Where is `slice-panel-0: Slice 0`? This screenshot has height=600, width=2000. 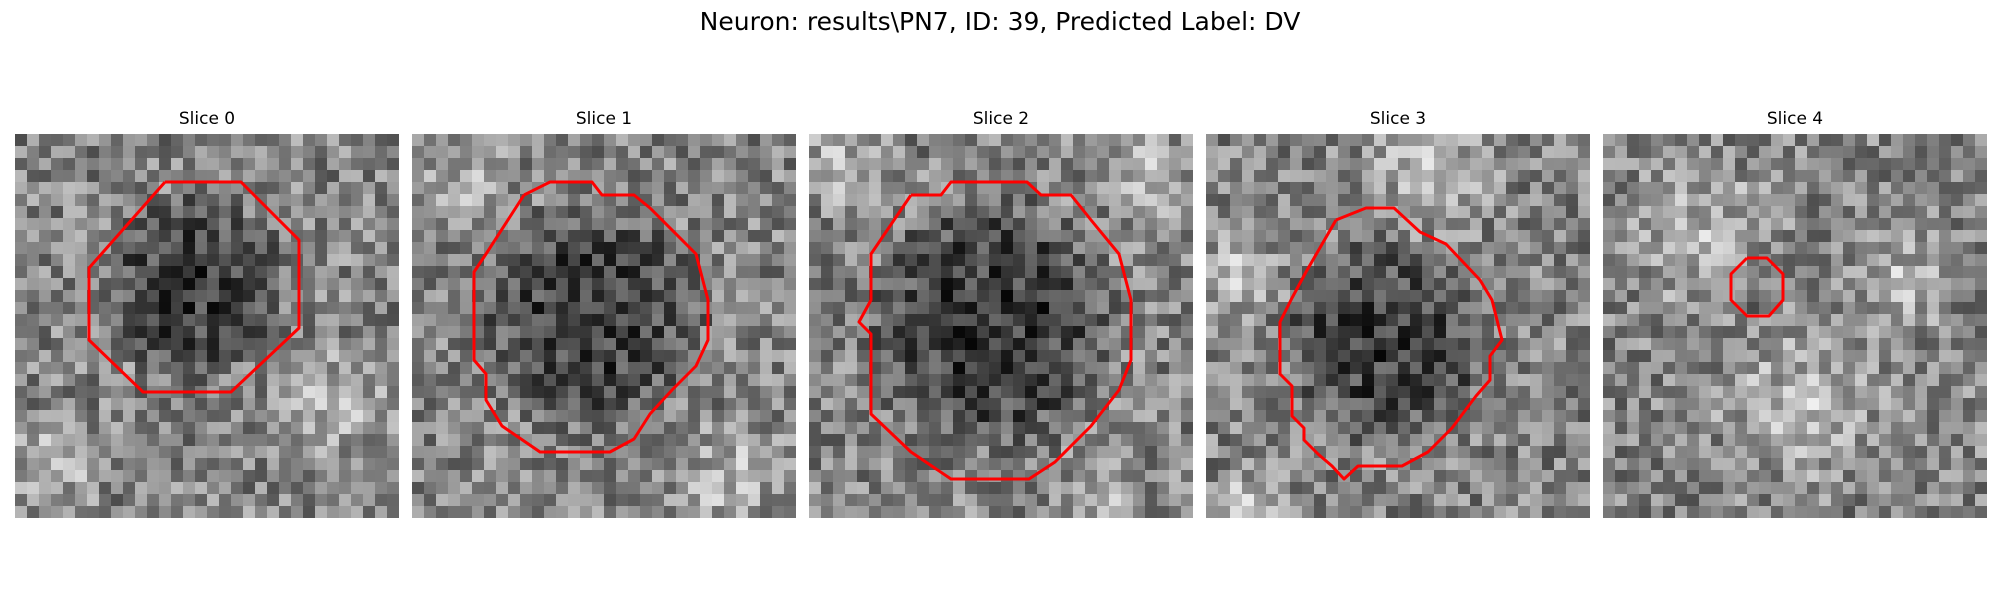 slice-panel-0: Slice 0 is located at coordinates (207, 313).